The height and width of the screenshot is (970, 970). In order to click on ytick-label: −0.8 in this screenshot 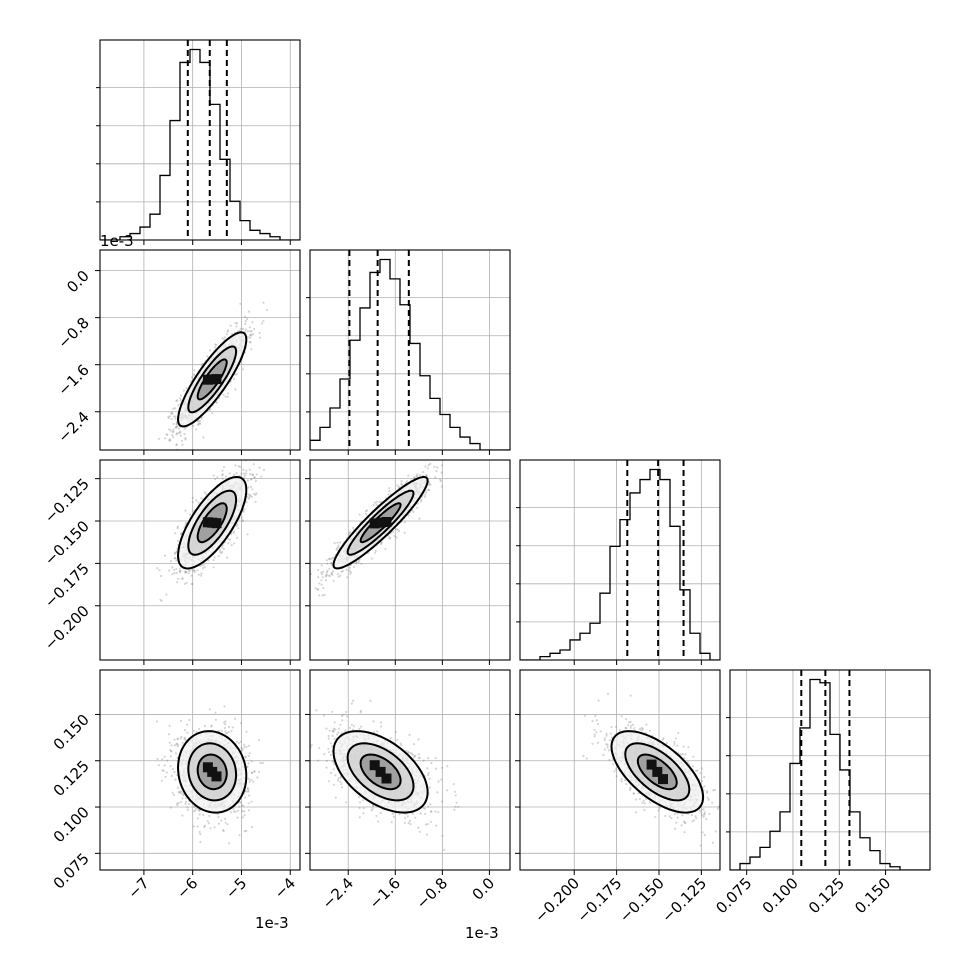, I will do `click(73, 333)`.